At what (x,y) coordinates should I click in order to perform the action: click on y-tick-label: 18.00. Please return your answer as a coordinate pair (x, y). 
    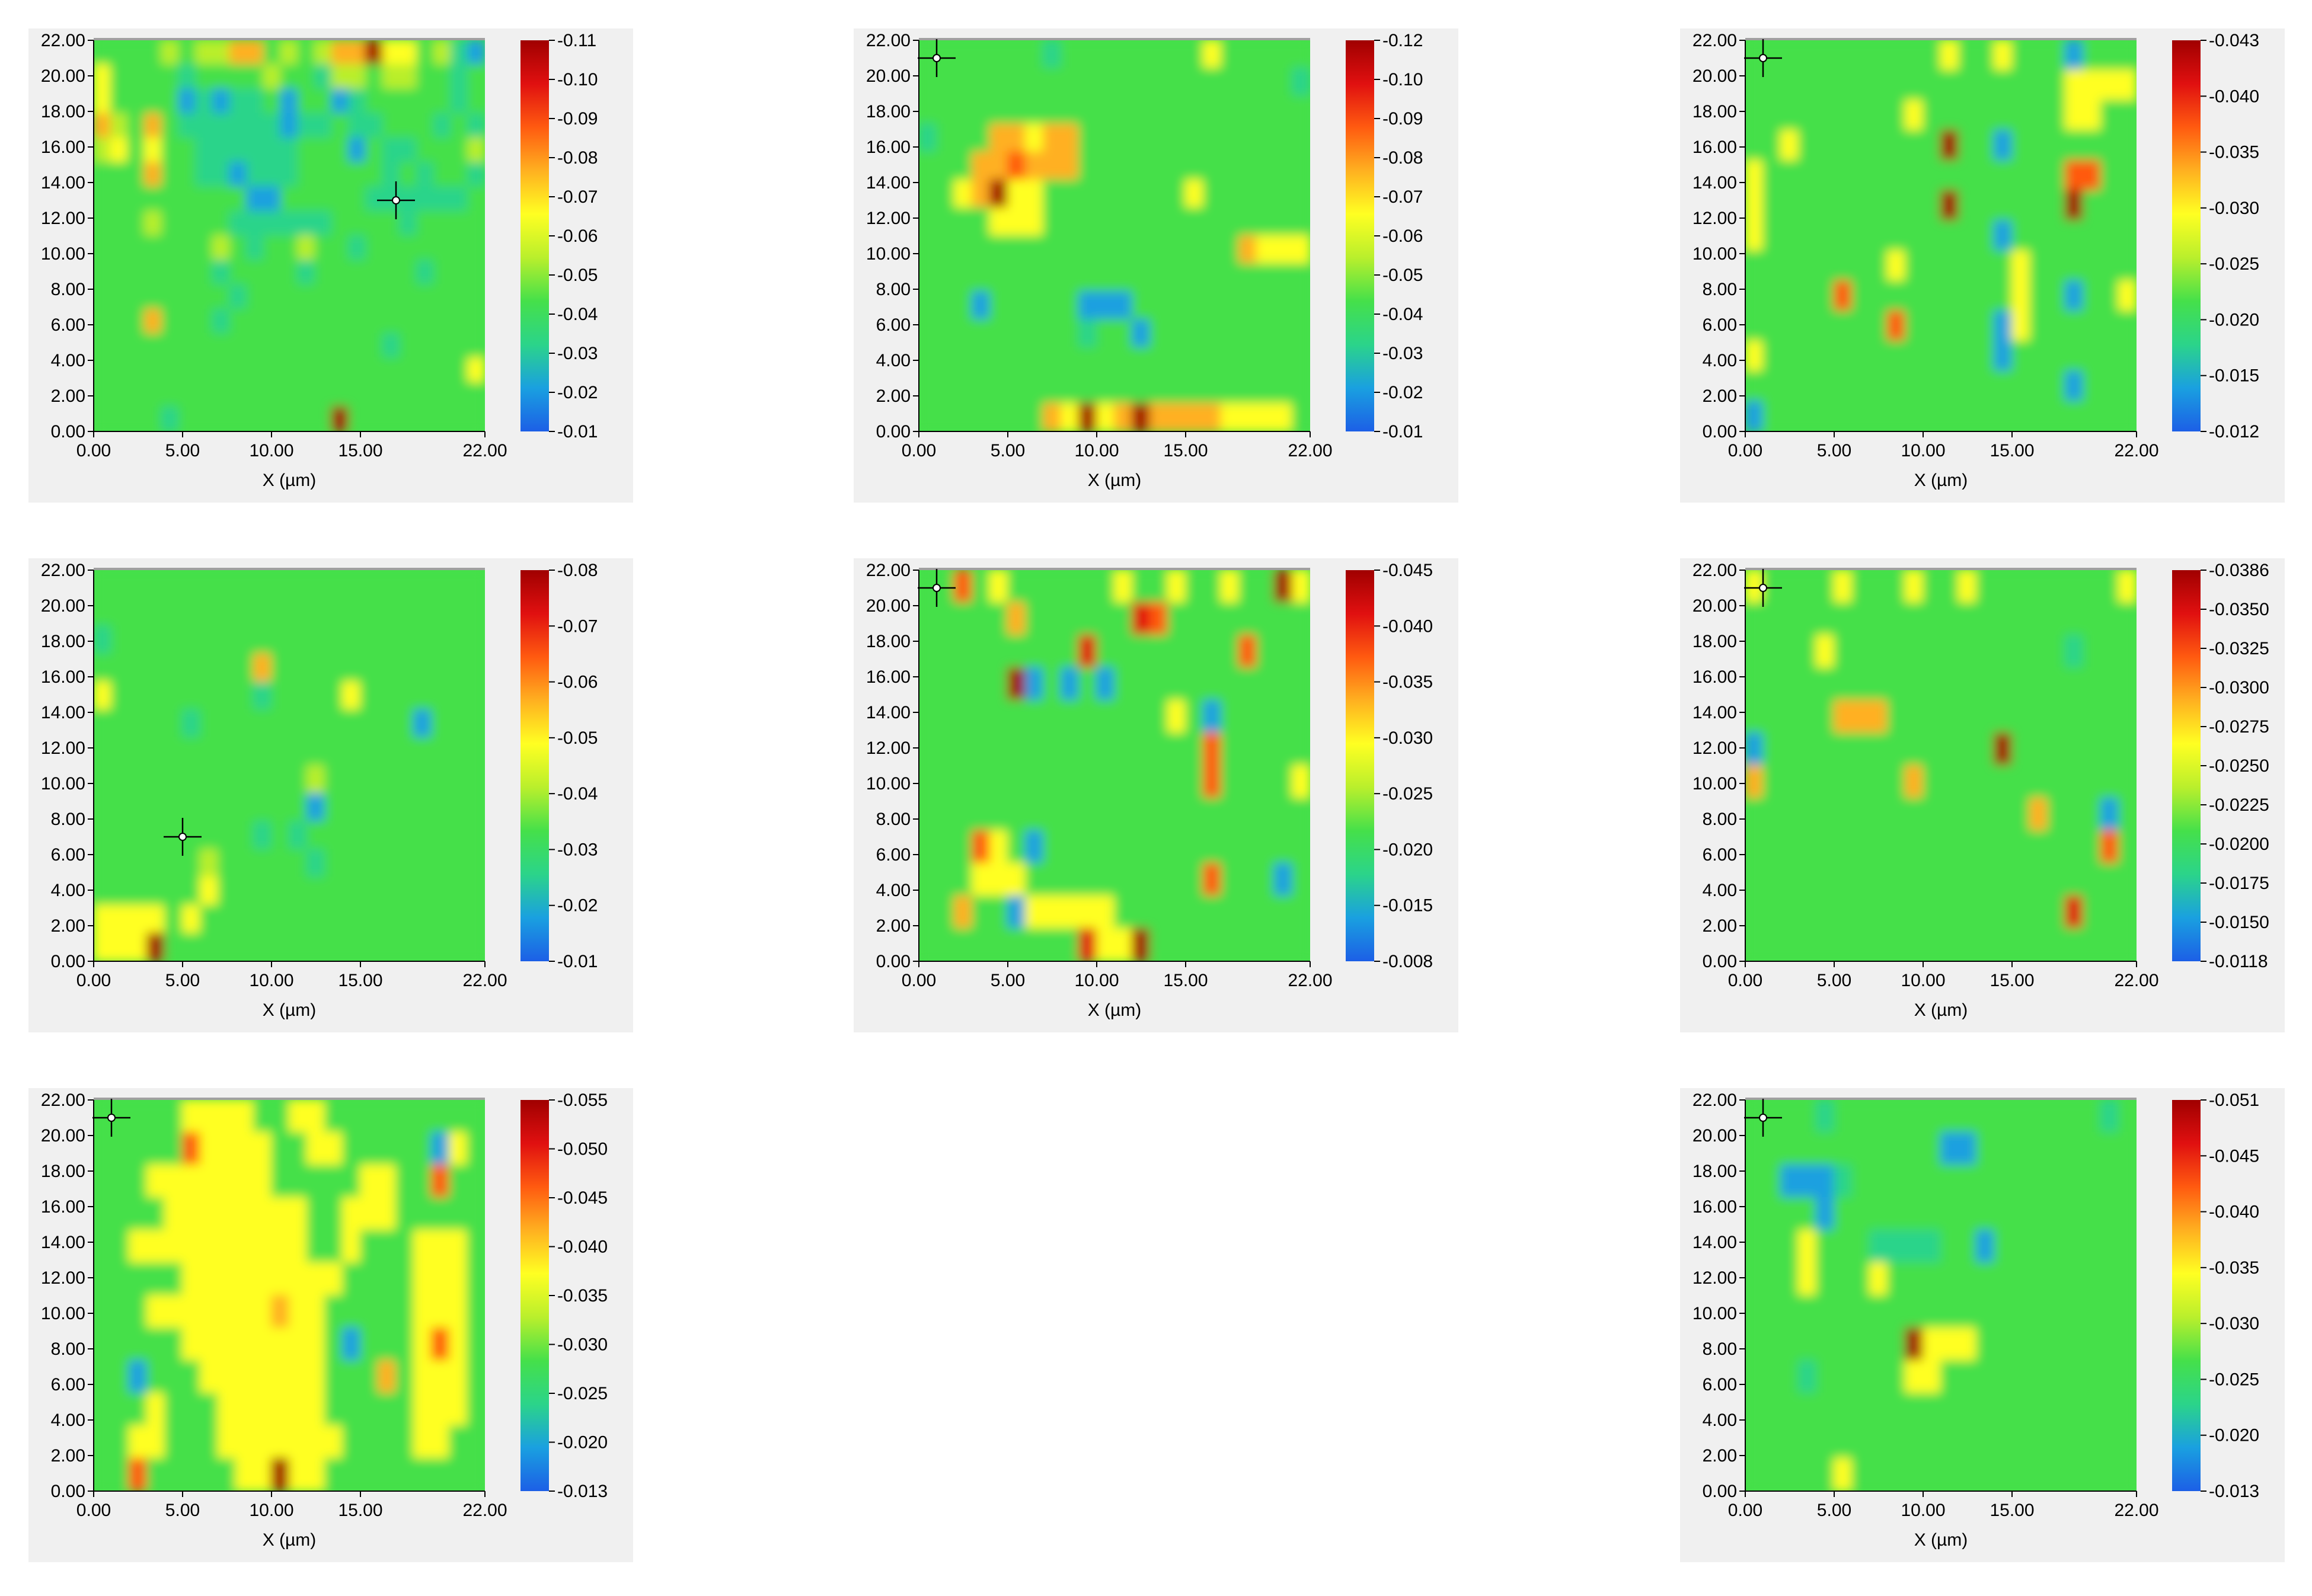
    Looking at the image, I should click on (63, 1171).